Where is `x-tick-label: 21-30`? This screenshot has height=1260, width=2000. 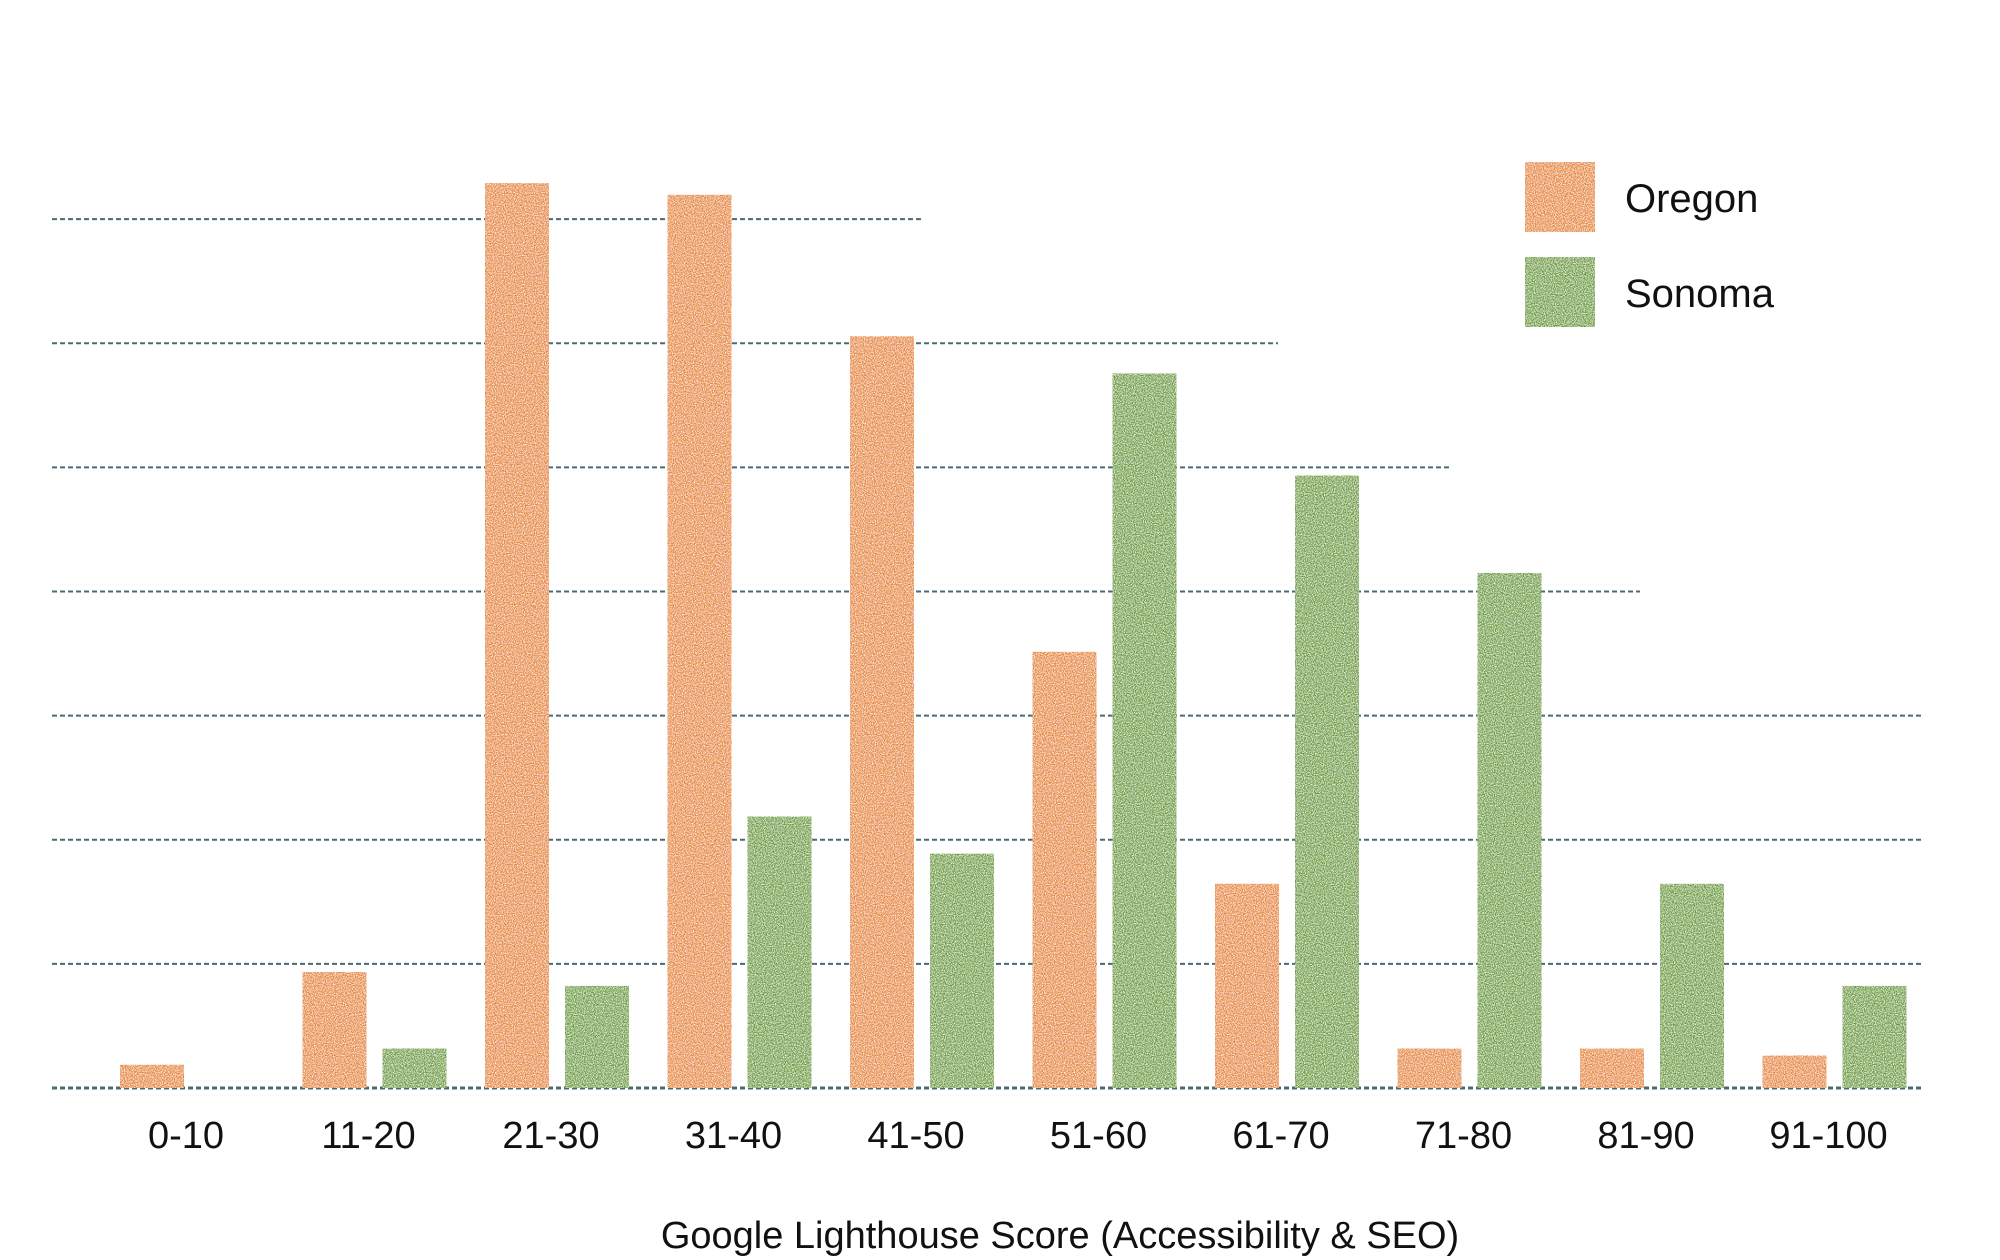 x-tick-label: 21-30 is located at coordinates (550, 1136).